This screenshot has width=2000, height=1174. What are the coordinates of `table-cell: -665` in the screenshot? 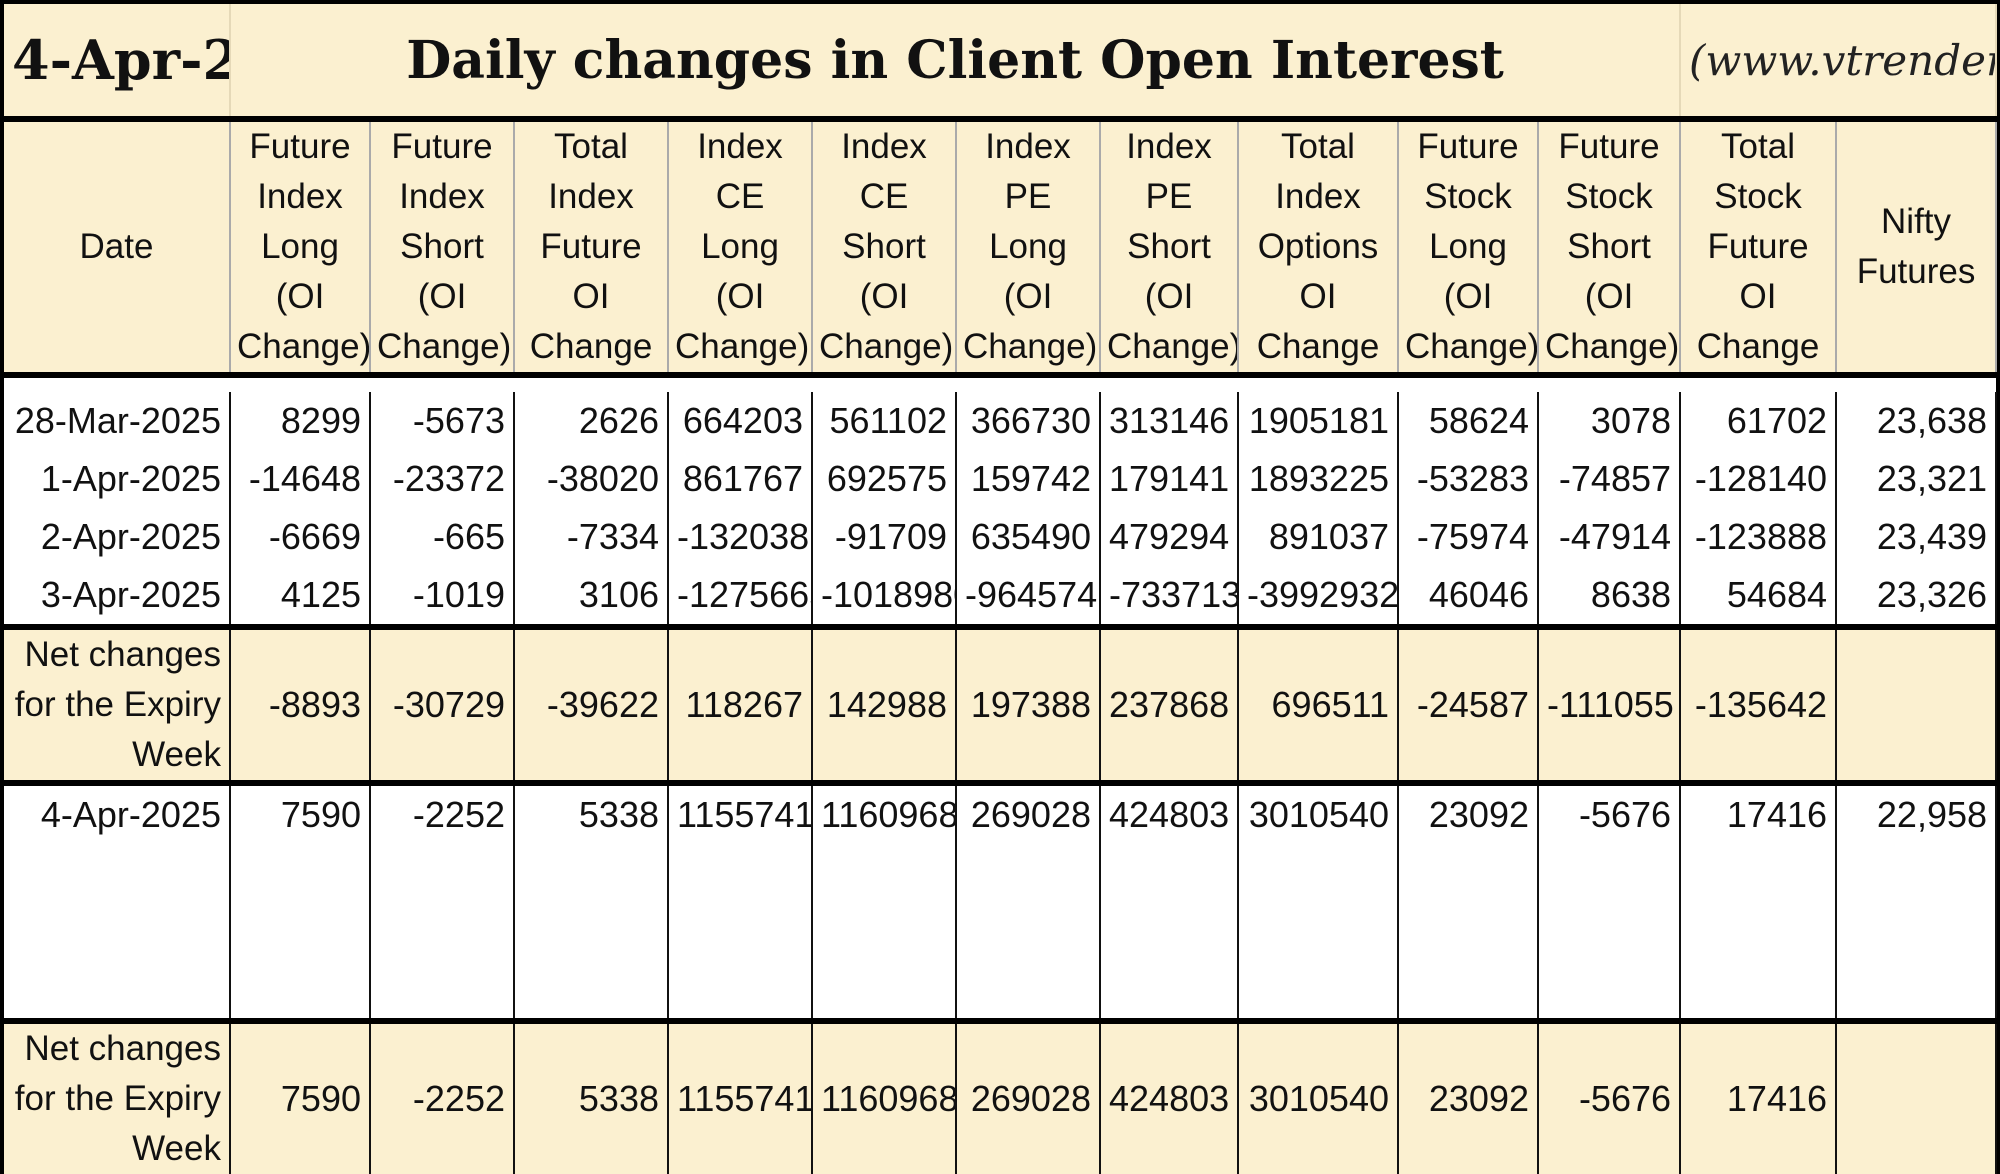 It's located at (442, 537).